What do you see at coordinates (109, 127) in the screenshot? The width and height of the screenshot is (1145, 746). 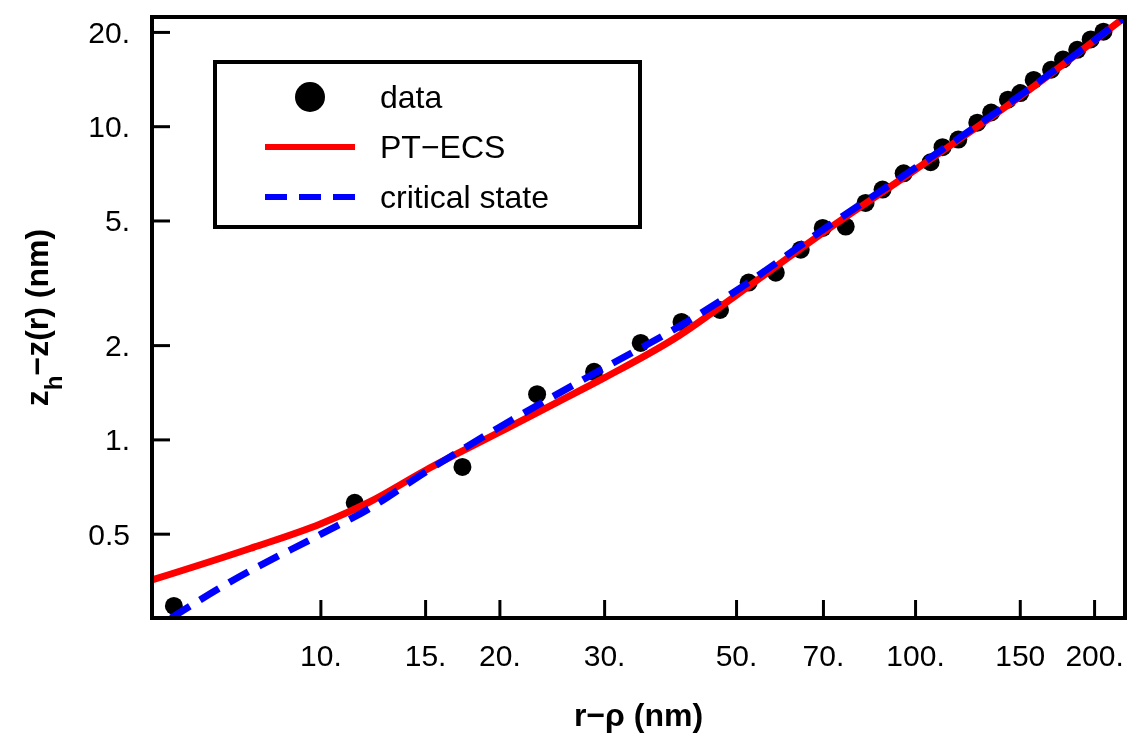 I see `y-tick-label: 10.` at bounding box center [109, 127].